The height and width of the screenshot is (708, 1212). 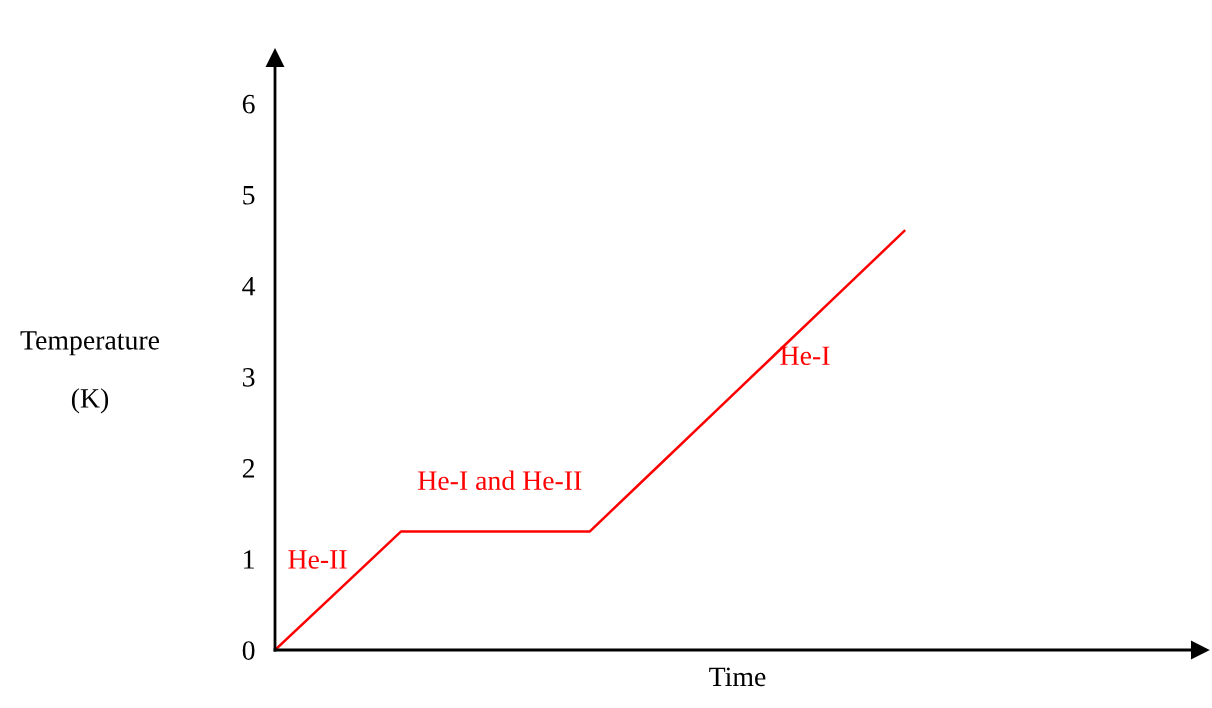 I want to click on x-axis-title: Time, so click(x=737, y=677).